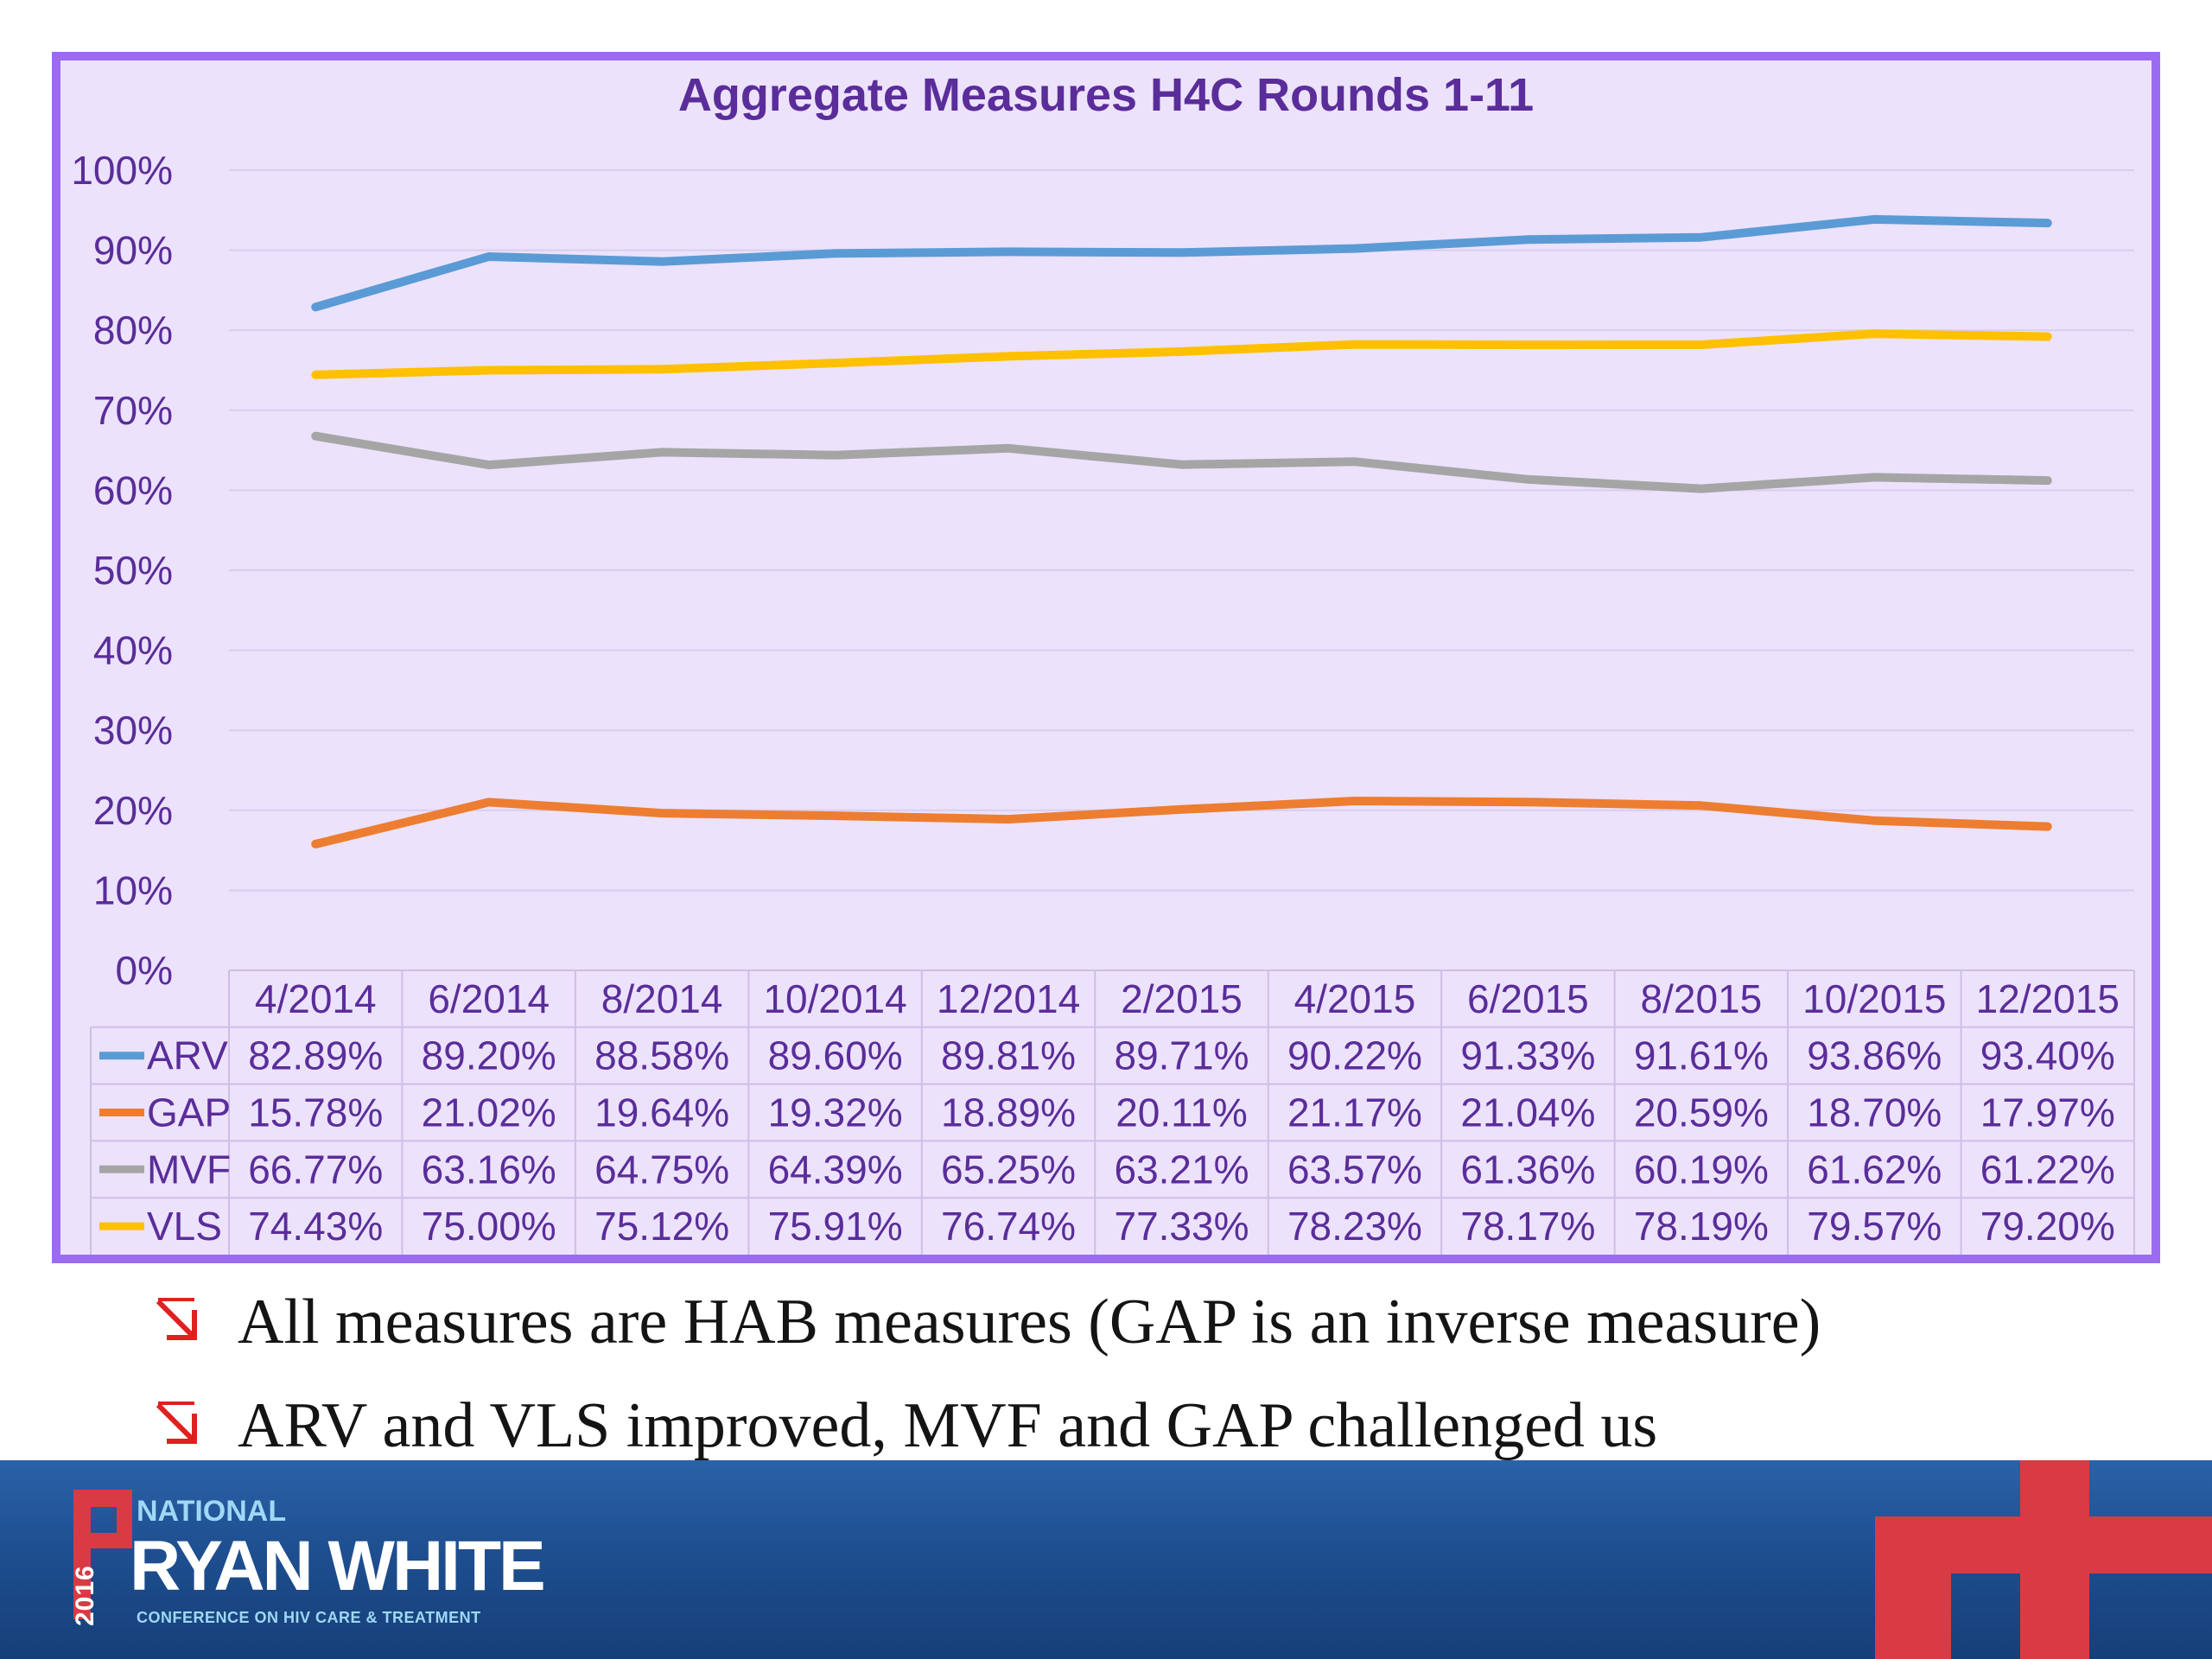 This screenshot has width=2212, height=1659. I want to click on chart-title: Aggregate Measures H4C Rounds 1-11, so click(1106, 95).